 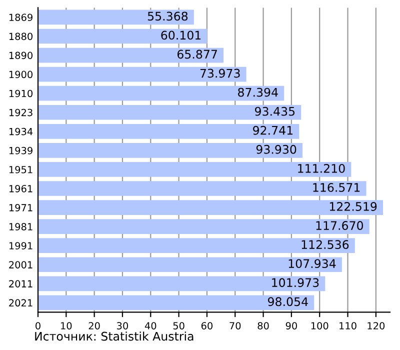 What do you see at coordinates (263, 326) in the screenshot?
I see `x-tick-label: 80` at bounding box center [263, 326].